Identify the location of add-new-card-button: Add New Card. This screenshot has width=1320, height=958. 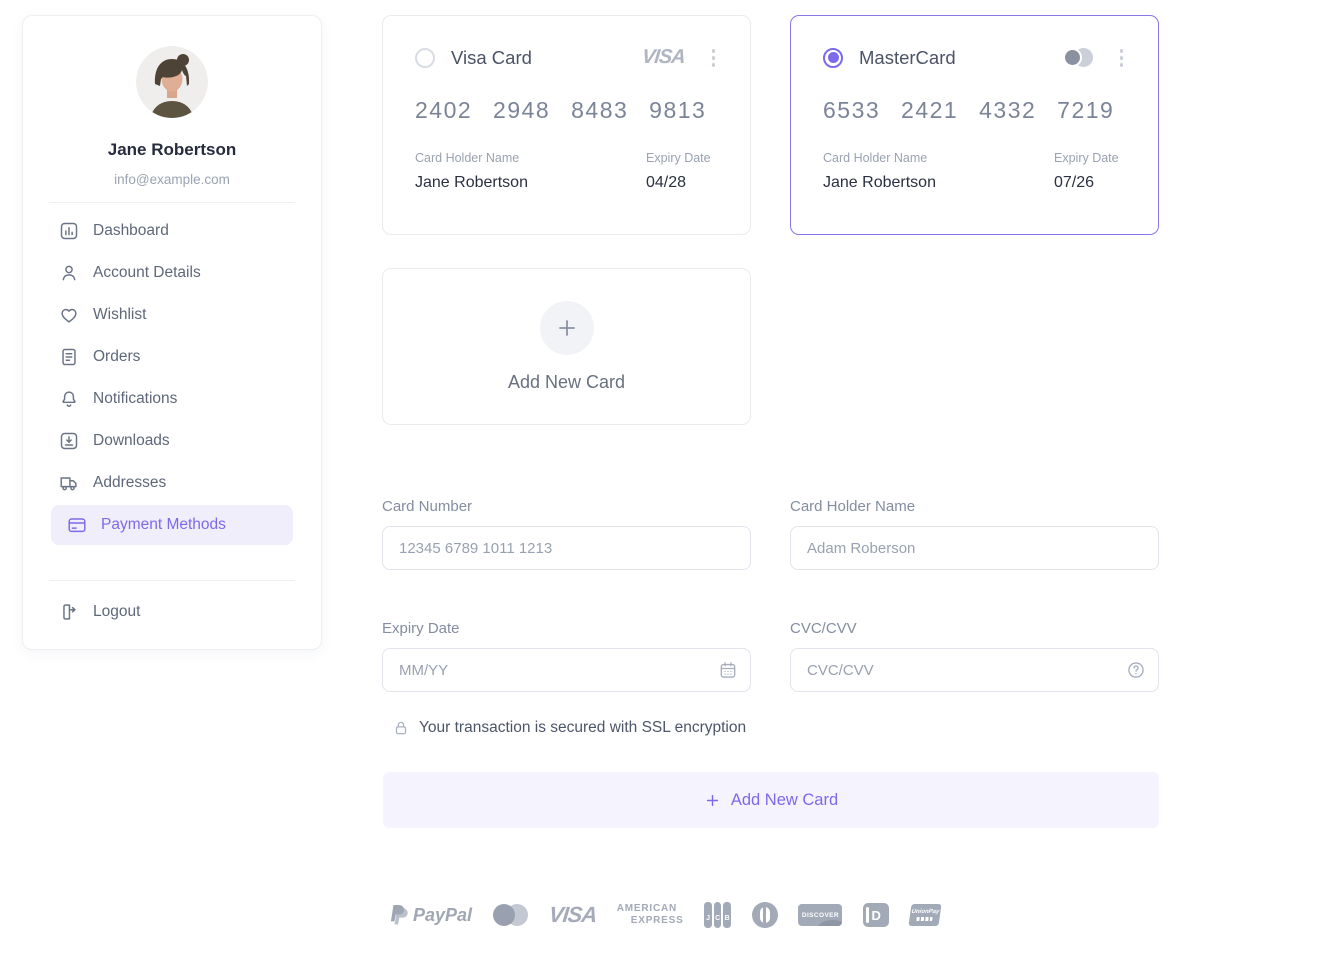
(771, 800).